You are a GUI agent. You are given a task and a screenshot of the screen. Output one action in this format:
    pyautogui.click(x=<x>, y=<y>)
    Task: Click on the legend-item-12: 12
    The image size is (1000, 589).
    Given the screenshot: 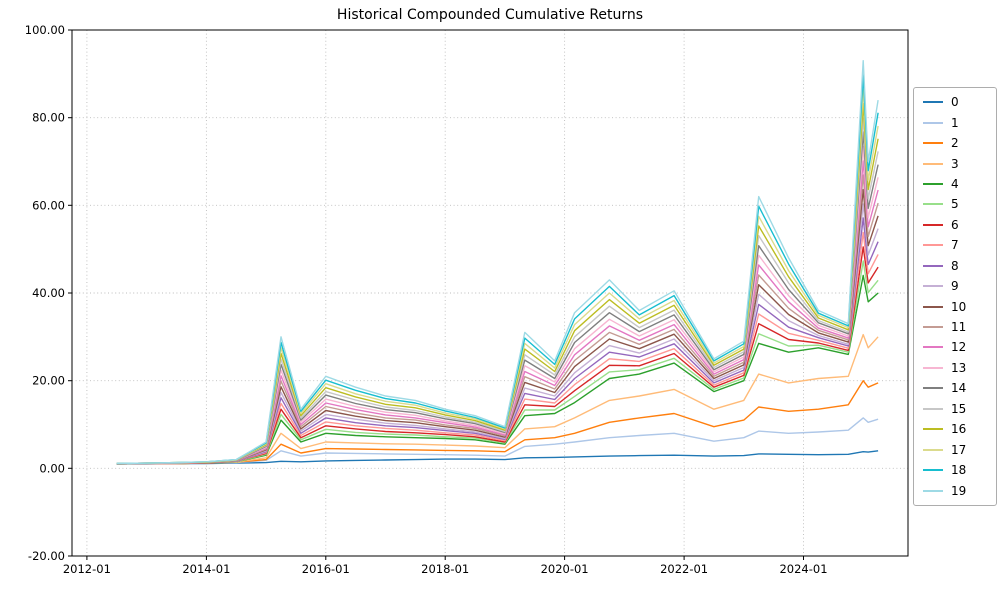 What is the action you would take?
    pyautogui.click(x=959, y=347)
    